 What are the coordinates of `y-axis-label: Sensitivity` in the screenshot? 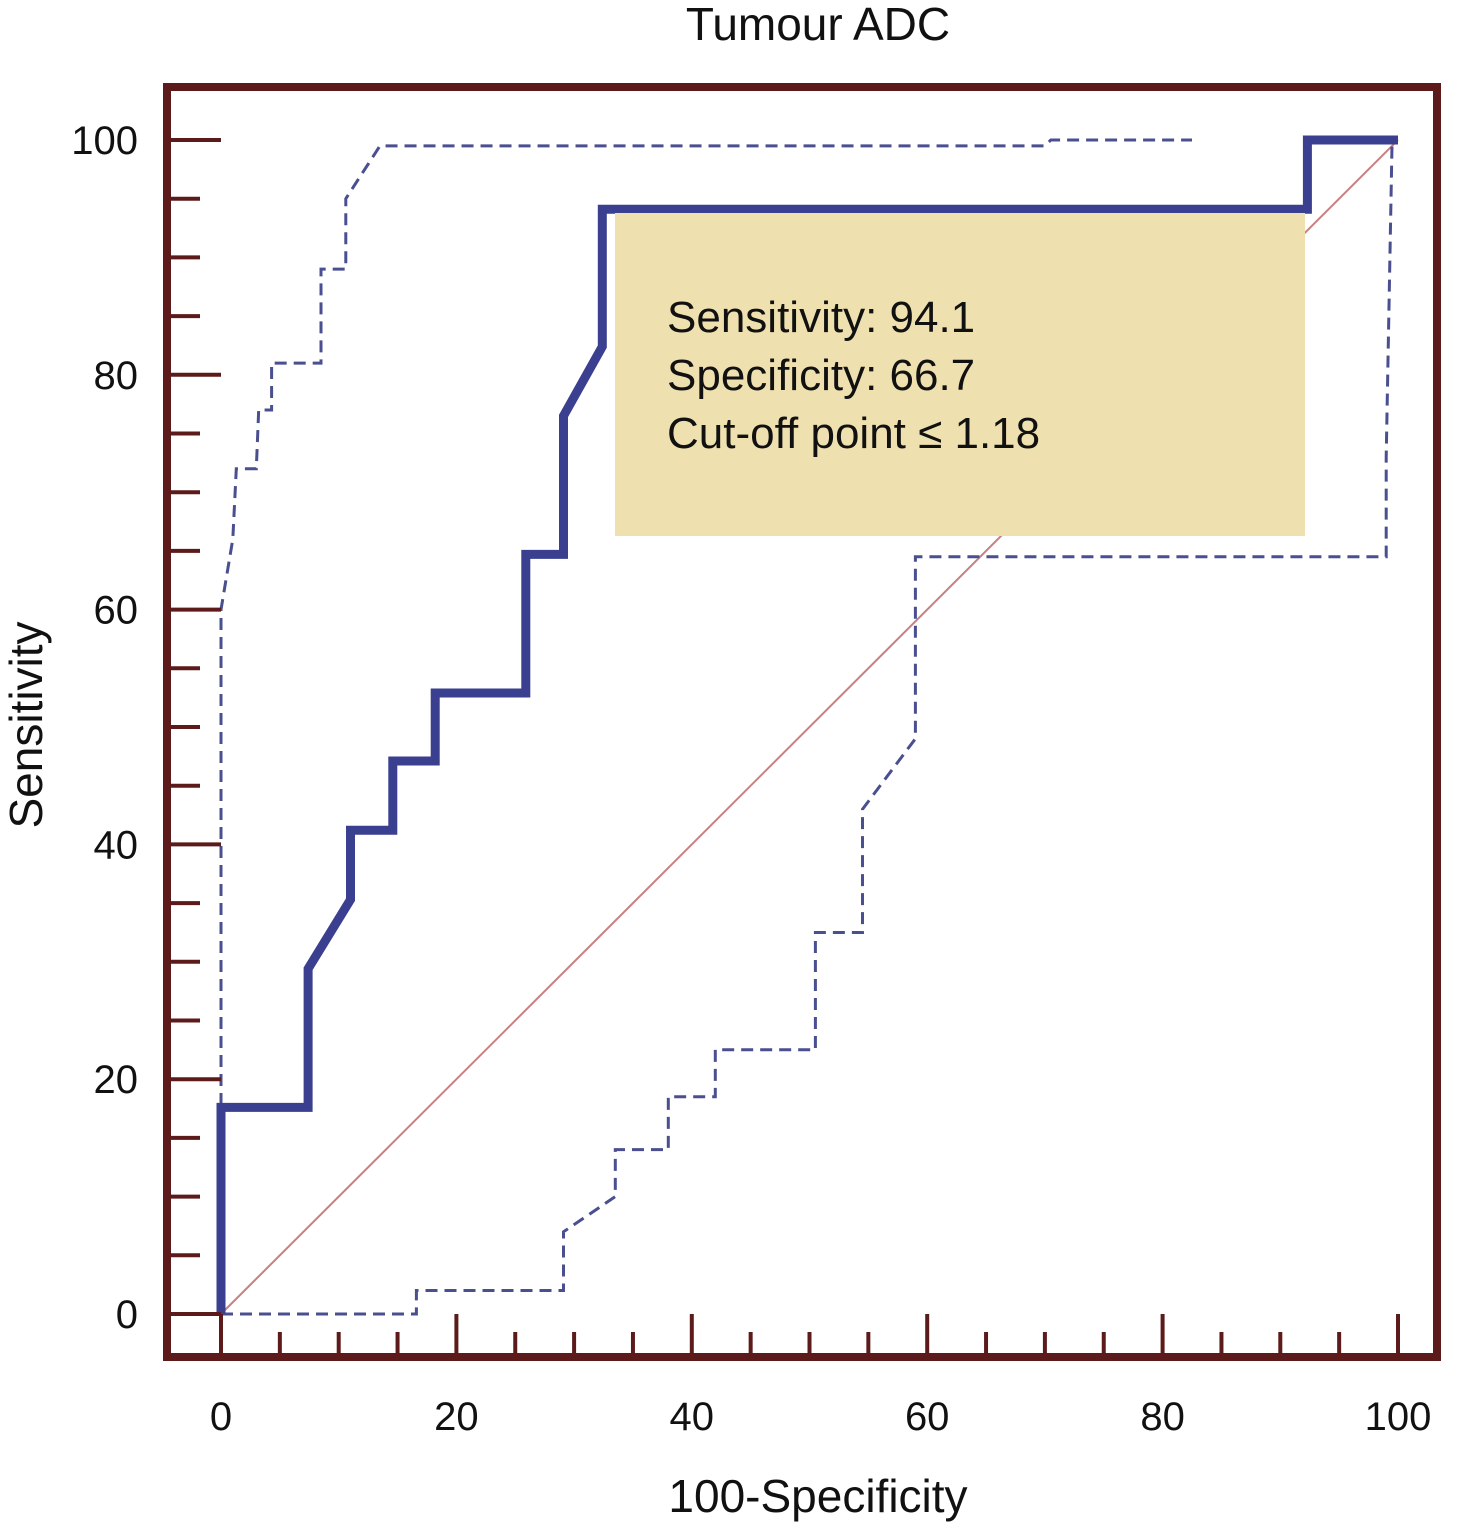 It's located at (26, 724).